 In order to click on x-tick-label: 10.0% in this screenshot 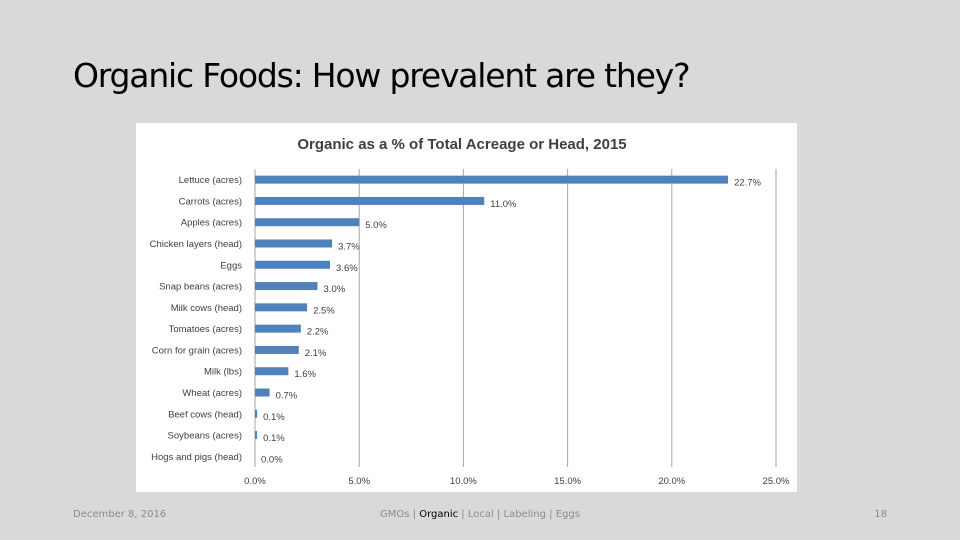, I will do `click(463, 481)`.